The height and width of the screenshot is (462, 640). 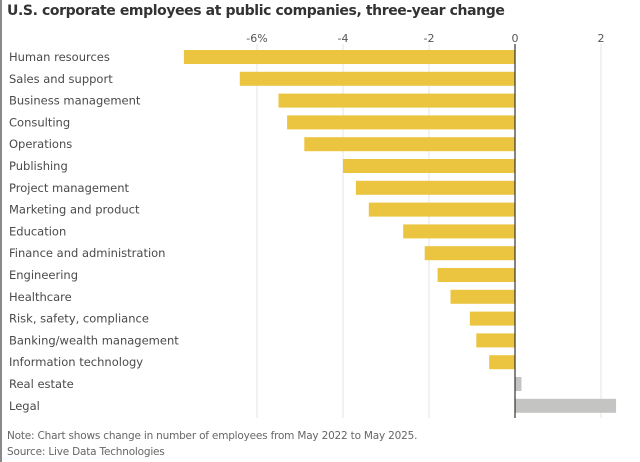 I want to click on bar-marketing-and-product, so click(x=441, y=209).